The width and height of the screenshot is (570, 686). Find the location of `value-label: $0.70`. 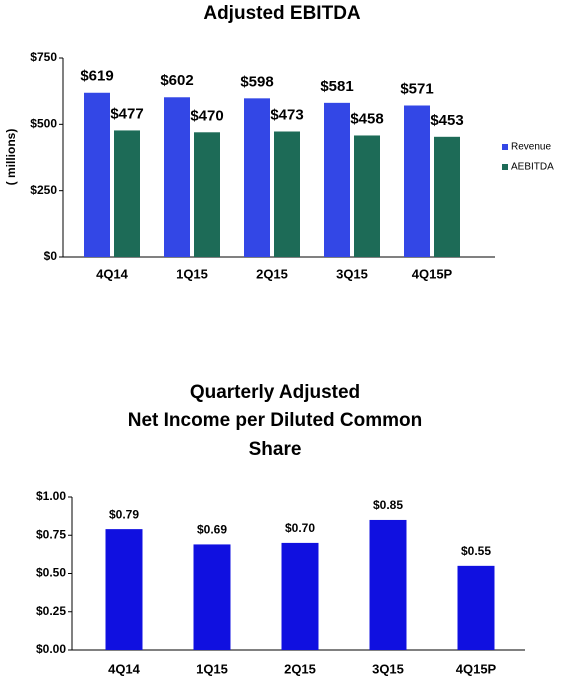

value-label: $0.70 is located at coordinates (300, 528).